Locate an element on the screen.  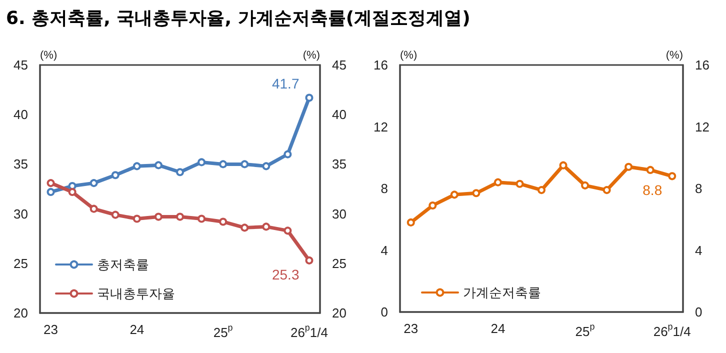
data-label: 8.8 is located at coordinates (652, 190).